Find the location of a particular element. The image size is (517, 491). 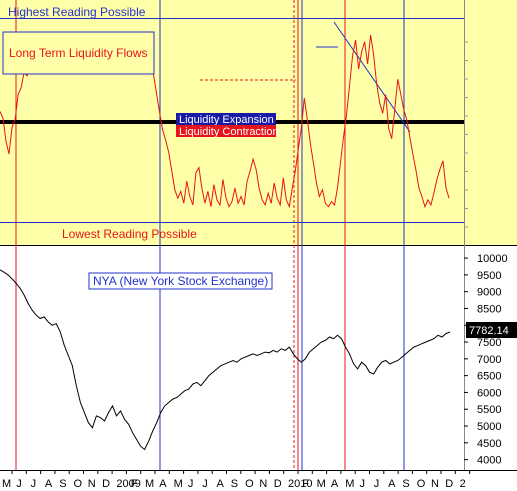

expansion-label: Liquidity Expansion is located at coordinates (226, 120).